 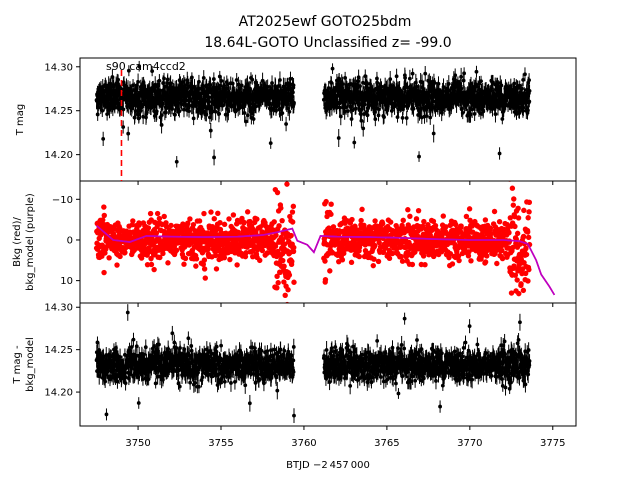 I want to click on y-tick-label: 14.30, so click(x=58, y=67).